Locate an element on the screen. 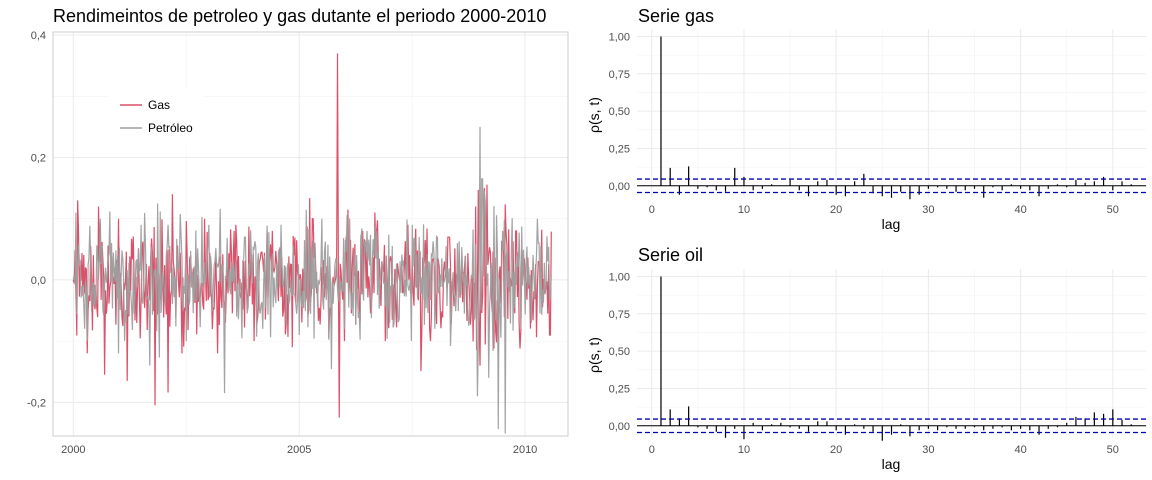 Image resolution: width=1152 pixels, height=480 pixels. x-tick-label: 2010 is located at coordinates (525, 450).